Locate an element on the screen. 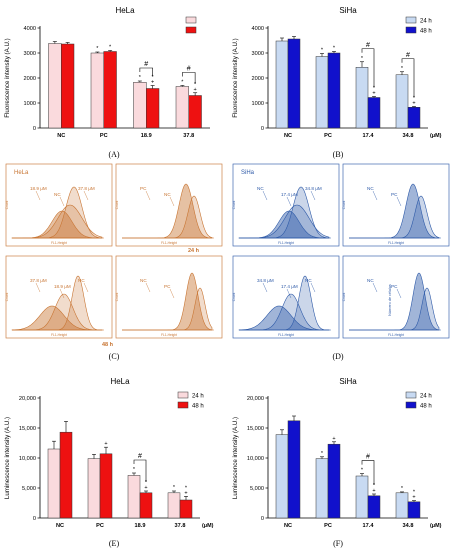 The image size is (456, 550). panel-label-b: (B) is located at coordinates (338, 154).